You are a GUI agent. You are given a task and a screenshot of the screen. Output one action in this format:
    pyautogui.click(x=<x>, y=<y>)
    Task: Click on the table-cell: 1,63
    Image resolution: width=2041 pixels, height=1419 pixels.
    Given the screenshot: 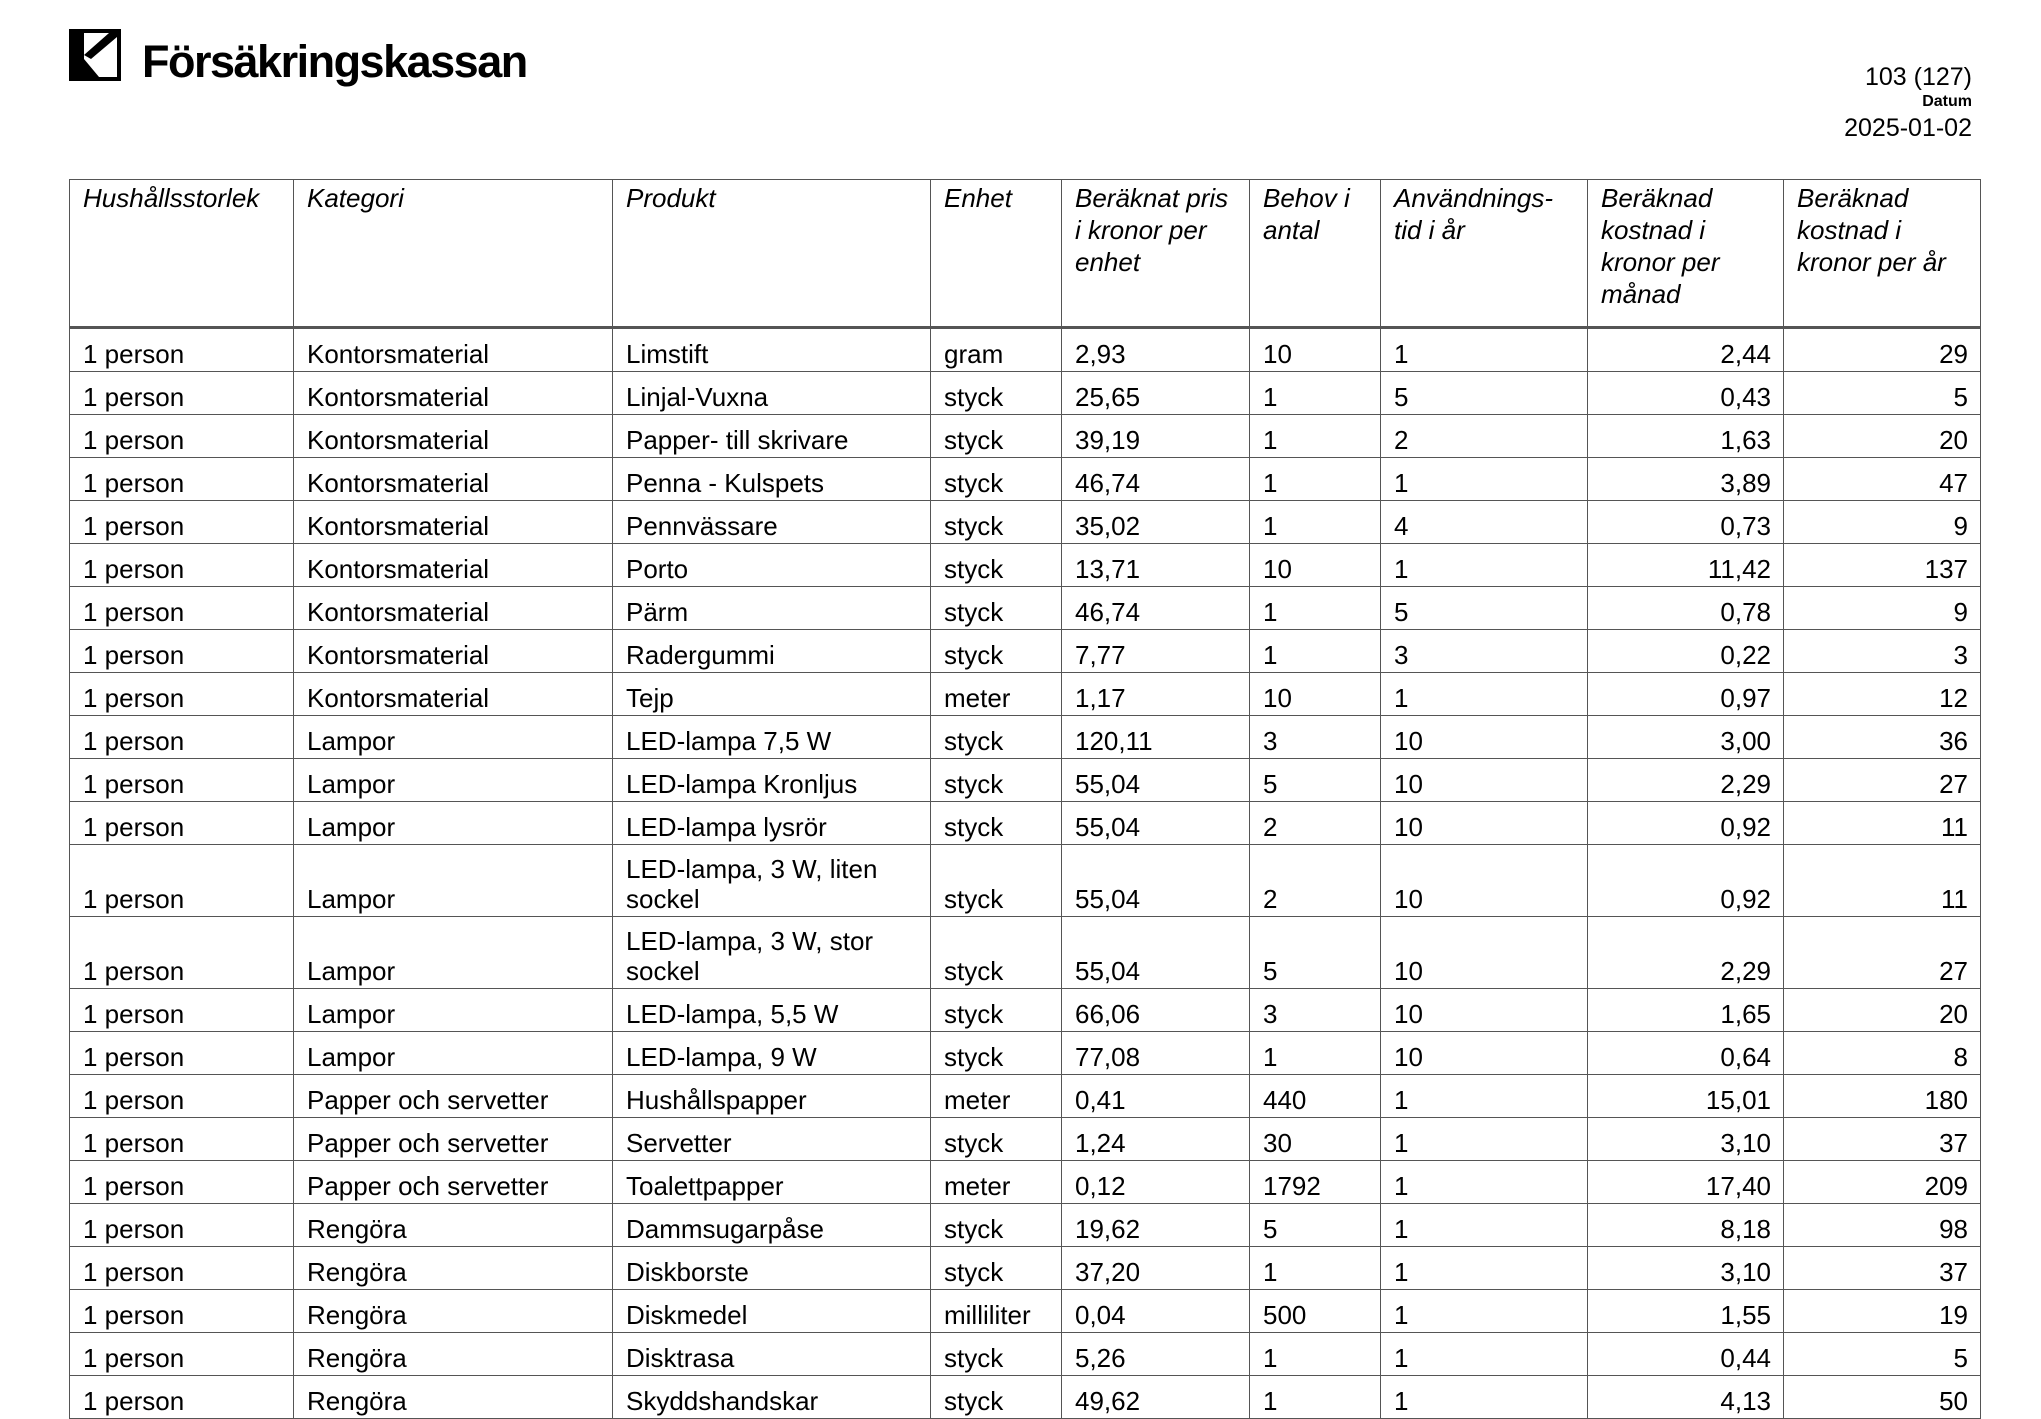 What is the action you would take?
    pyautogui.click(x=1685, y=436)
    